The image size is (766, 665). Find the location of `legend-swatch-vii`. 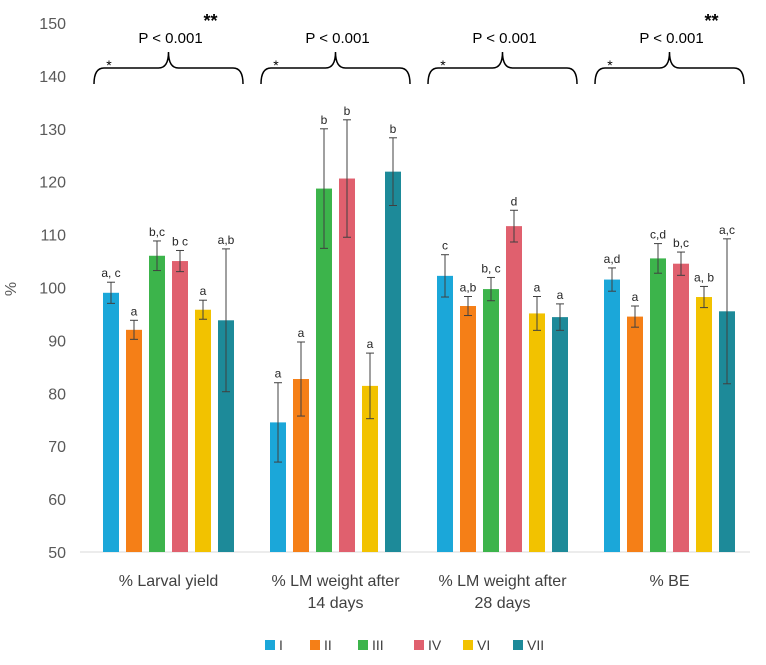

legend-swatch-vii is located at coordinates (518, 645).